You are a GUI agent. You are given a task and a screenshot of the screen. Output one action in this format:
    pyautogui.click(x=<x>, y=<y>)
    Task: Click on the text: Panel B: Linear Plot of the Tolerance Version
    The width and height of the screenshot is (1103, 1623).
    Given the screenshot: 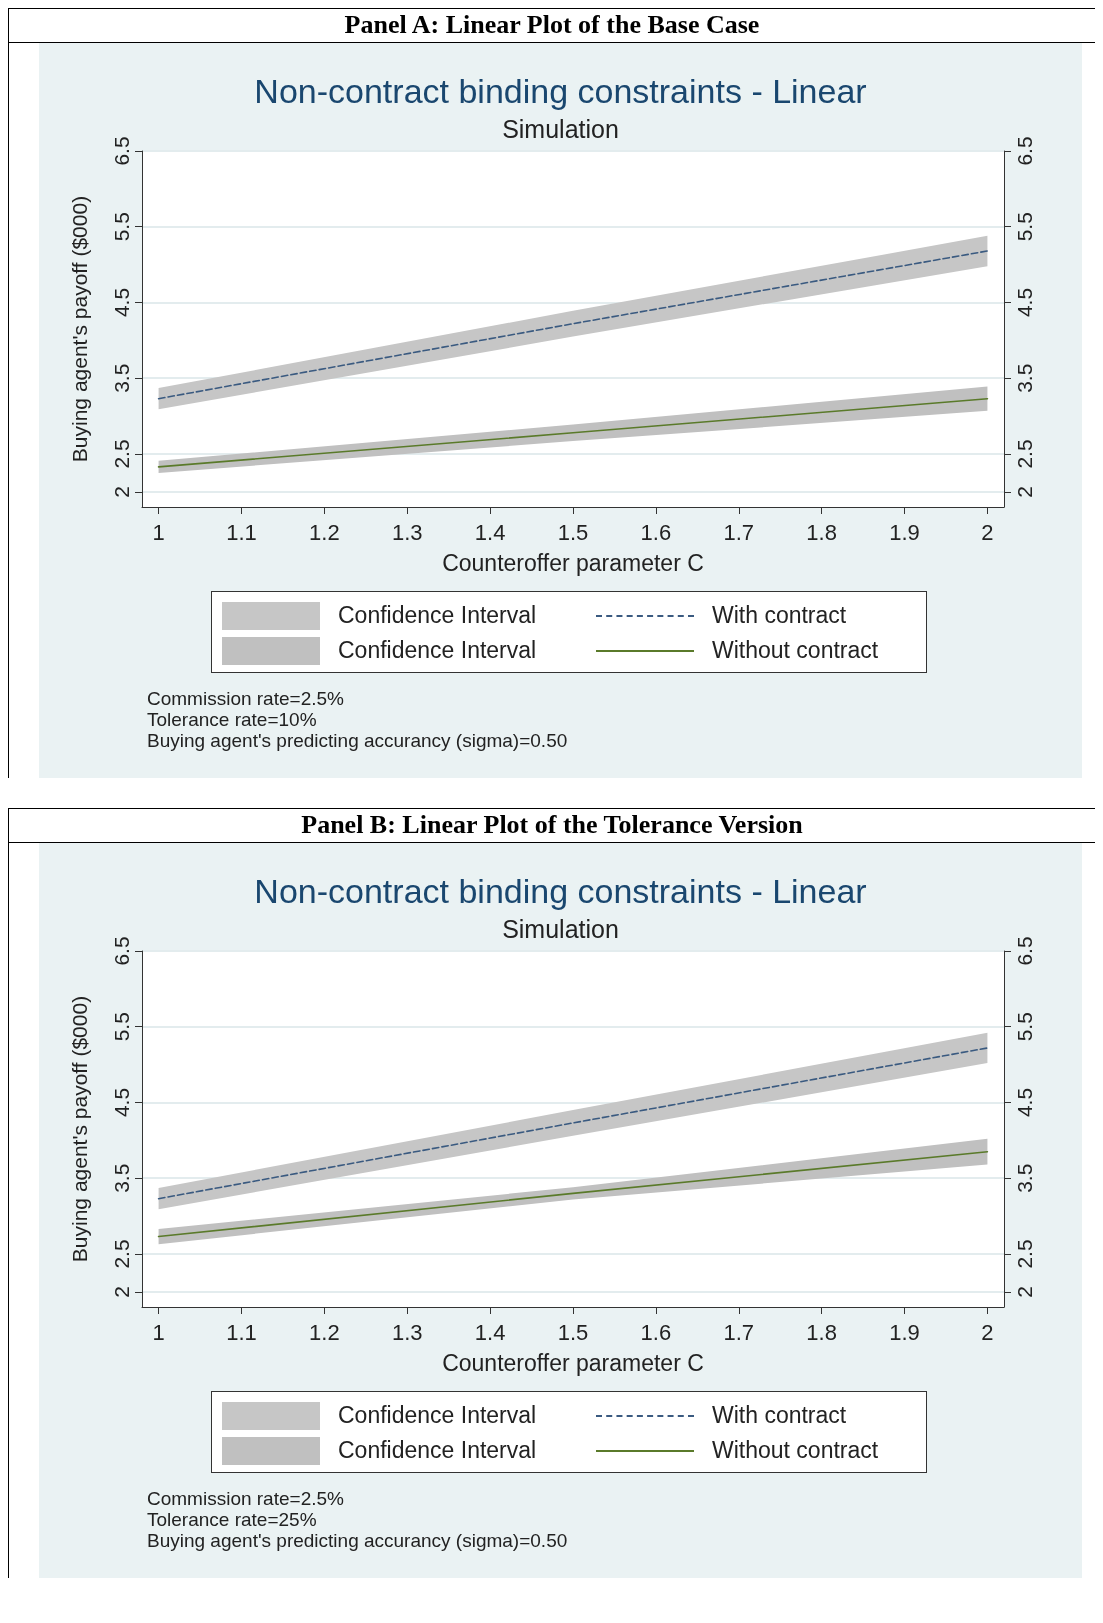 What is the action you would take?
    pyautogui.click(x=552, y=826)
    